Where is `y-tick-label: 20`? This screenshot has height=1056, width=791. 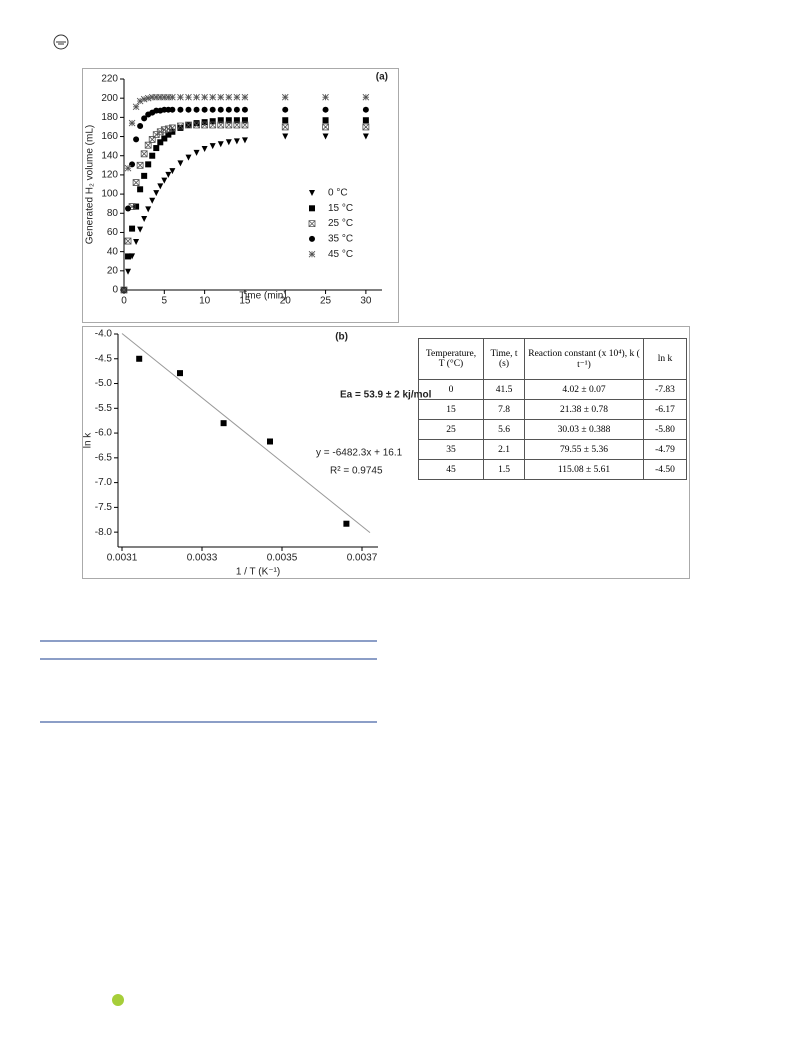
y-tick-label: 20 is located at coordinates (113, 270).